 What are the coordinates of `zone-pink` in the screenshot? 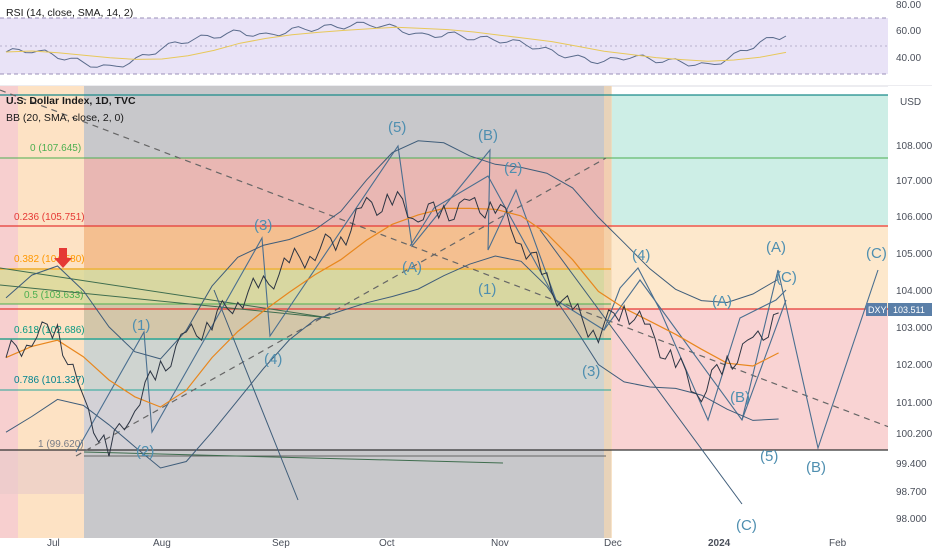 It's located at (749, 379).